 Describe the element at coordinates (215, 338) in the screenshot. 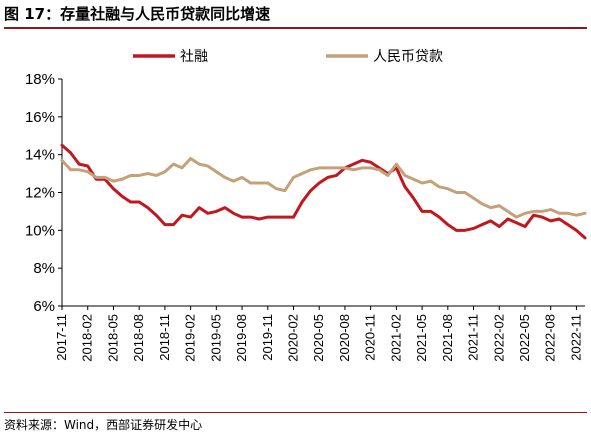

I see `x-tick-label: 2019-05` at that location.